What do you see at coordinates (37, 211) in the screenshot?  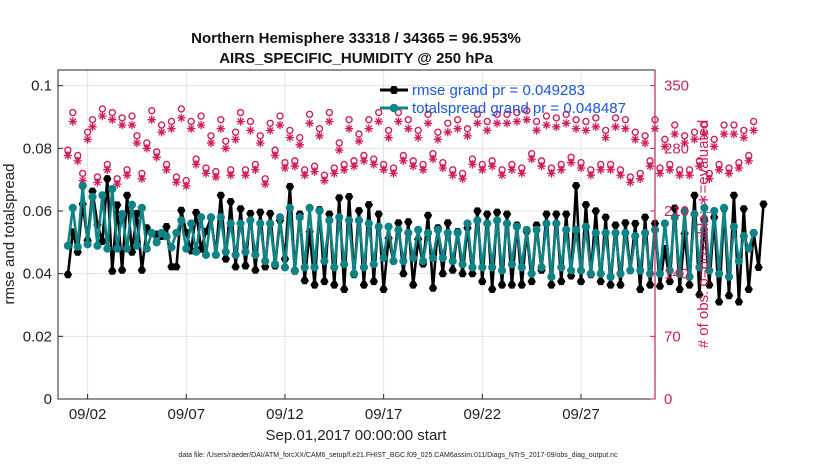 I see `y-tick-label: 0.06` at bounding box center [37, 211].